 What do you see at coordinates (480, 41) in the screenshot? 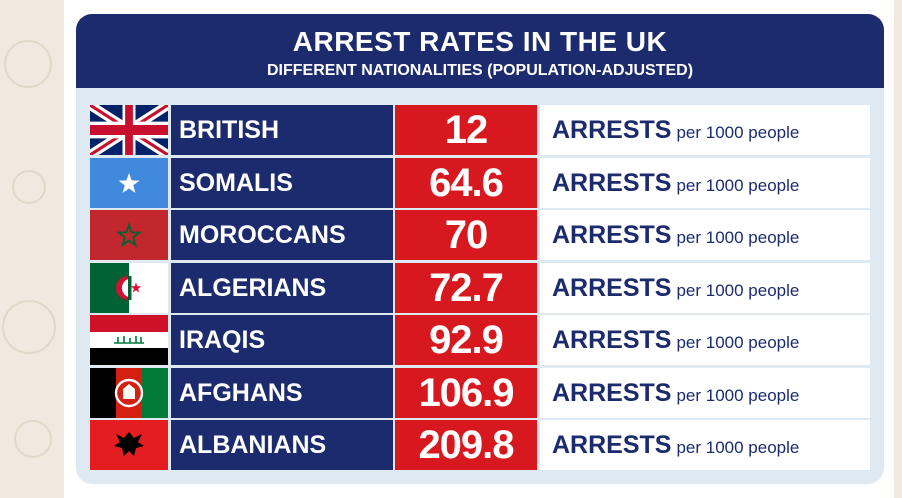
I see `chart-title: ARREST RATES IN THE UK` at bounding box center [480, 41].